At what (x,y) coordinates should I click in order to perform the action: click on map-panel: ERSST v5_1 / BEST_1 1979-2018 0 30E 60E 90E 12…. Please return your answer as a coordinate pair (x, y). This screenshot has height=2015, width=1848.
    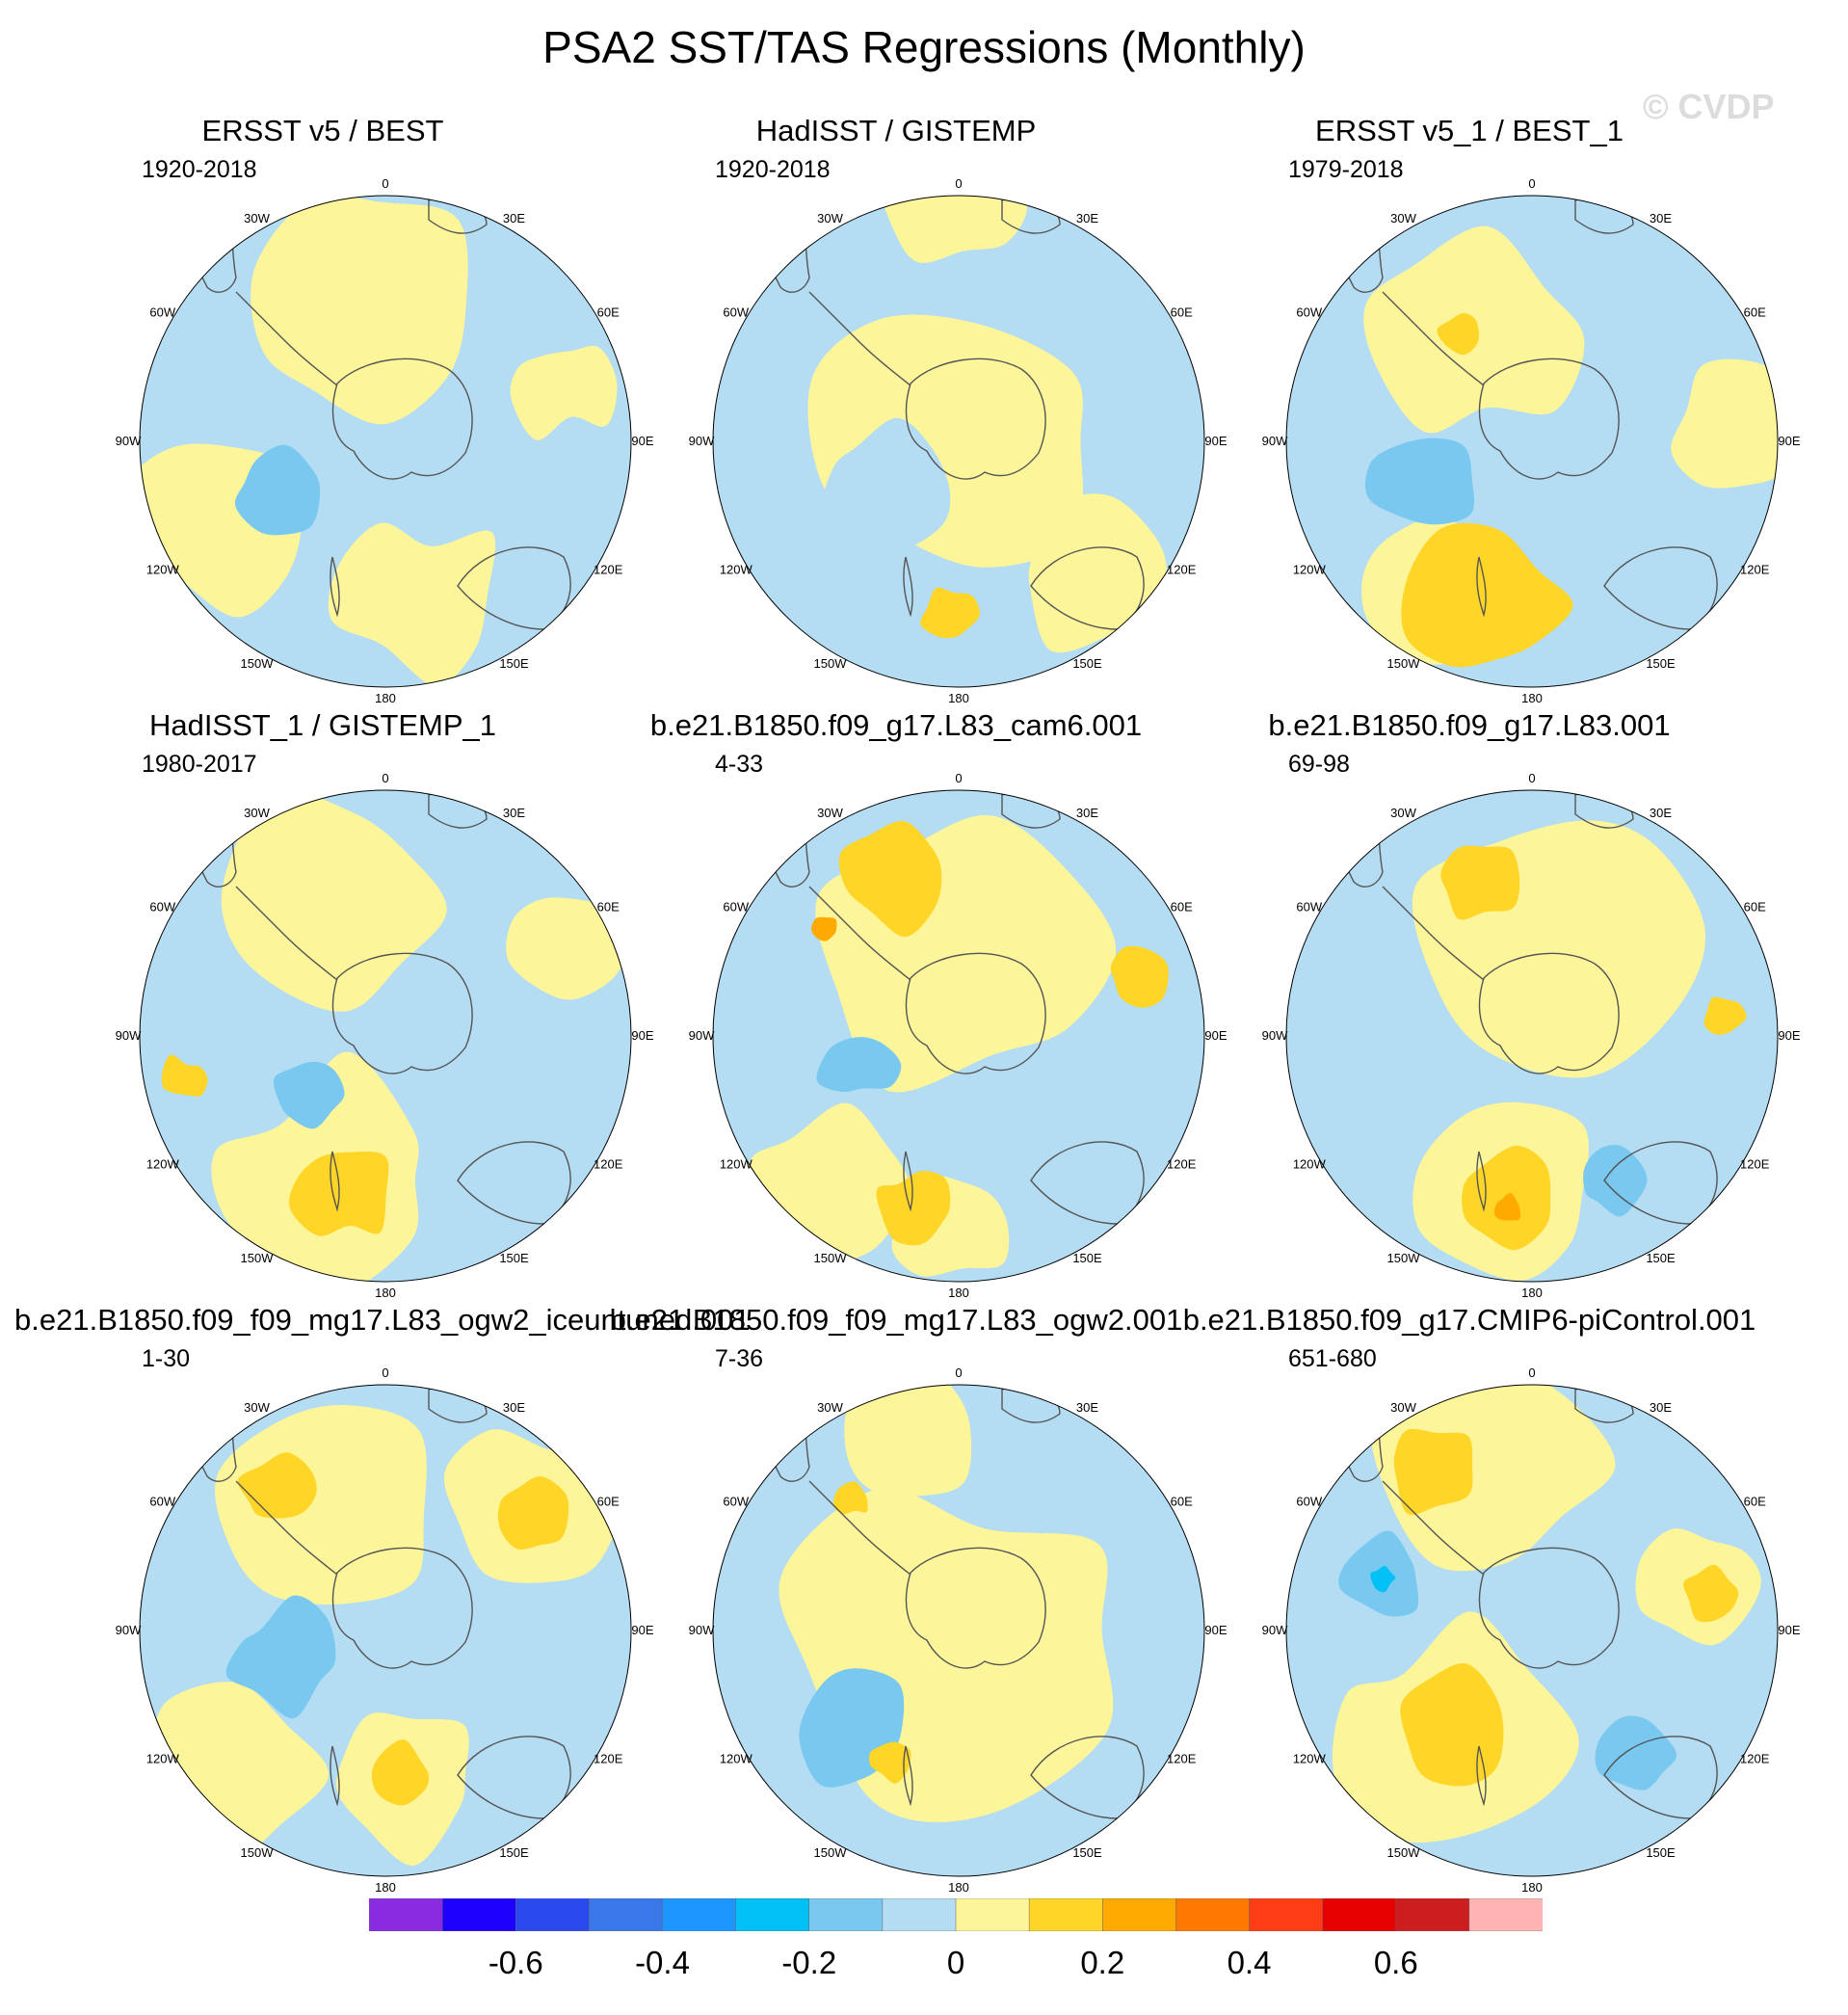
    Looking at the image, I should click on (1481, 412).